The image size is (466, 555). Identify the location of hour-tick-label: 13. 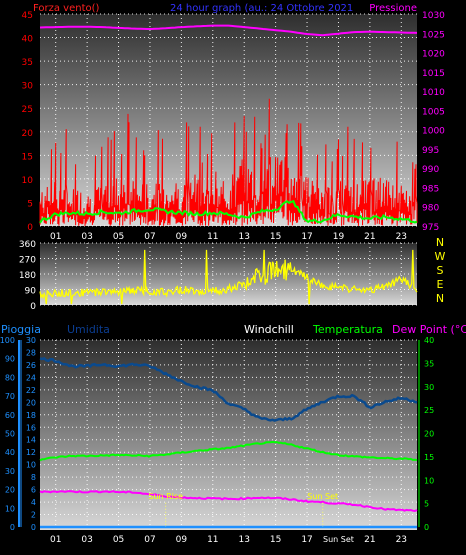
(243, 237).